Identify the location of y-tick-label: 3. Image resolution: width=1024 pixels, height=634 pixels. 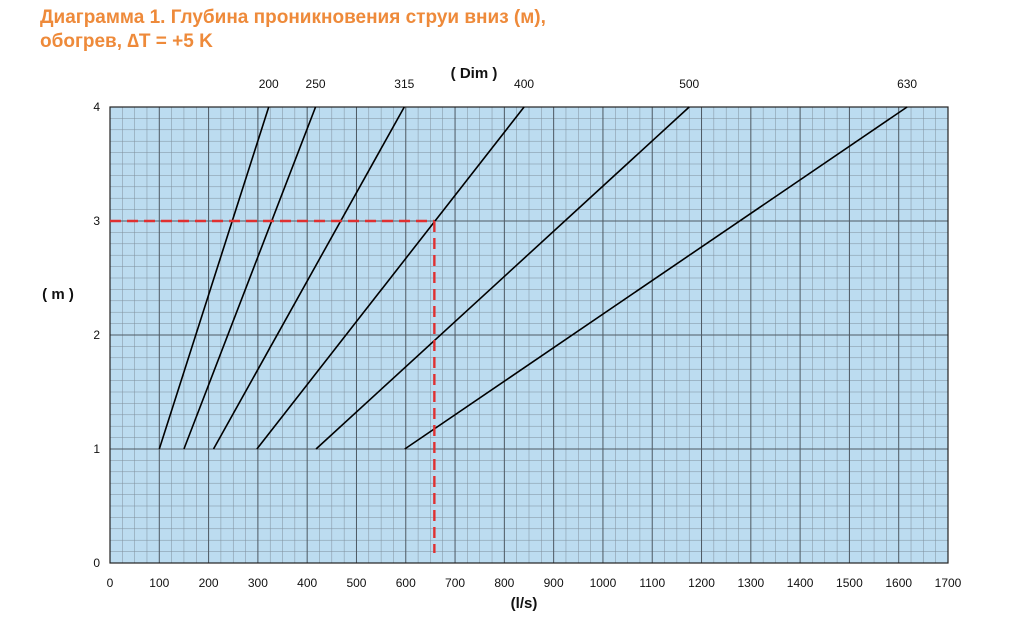
(96, 221).